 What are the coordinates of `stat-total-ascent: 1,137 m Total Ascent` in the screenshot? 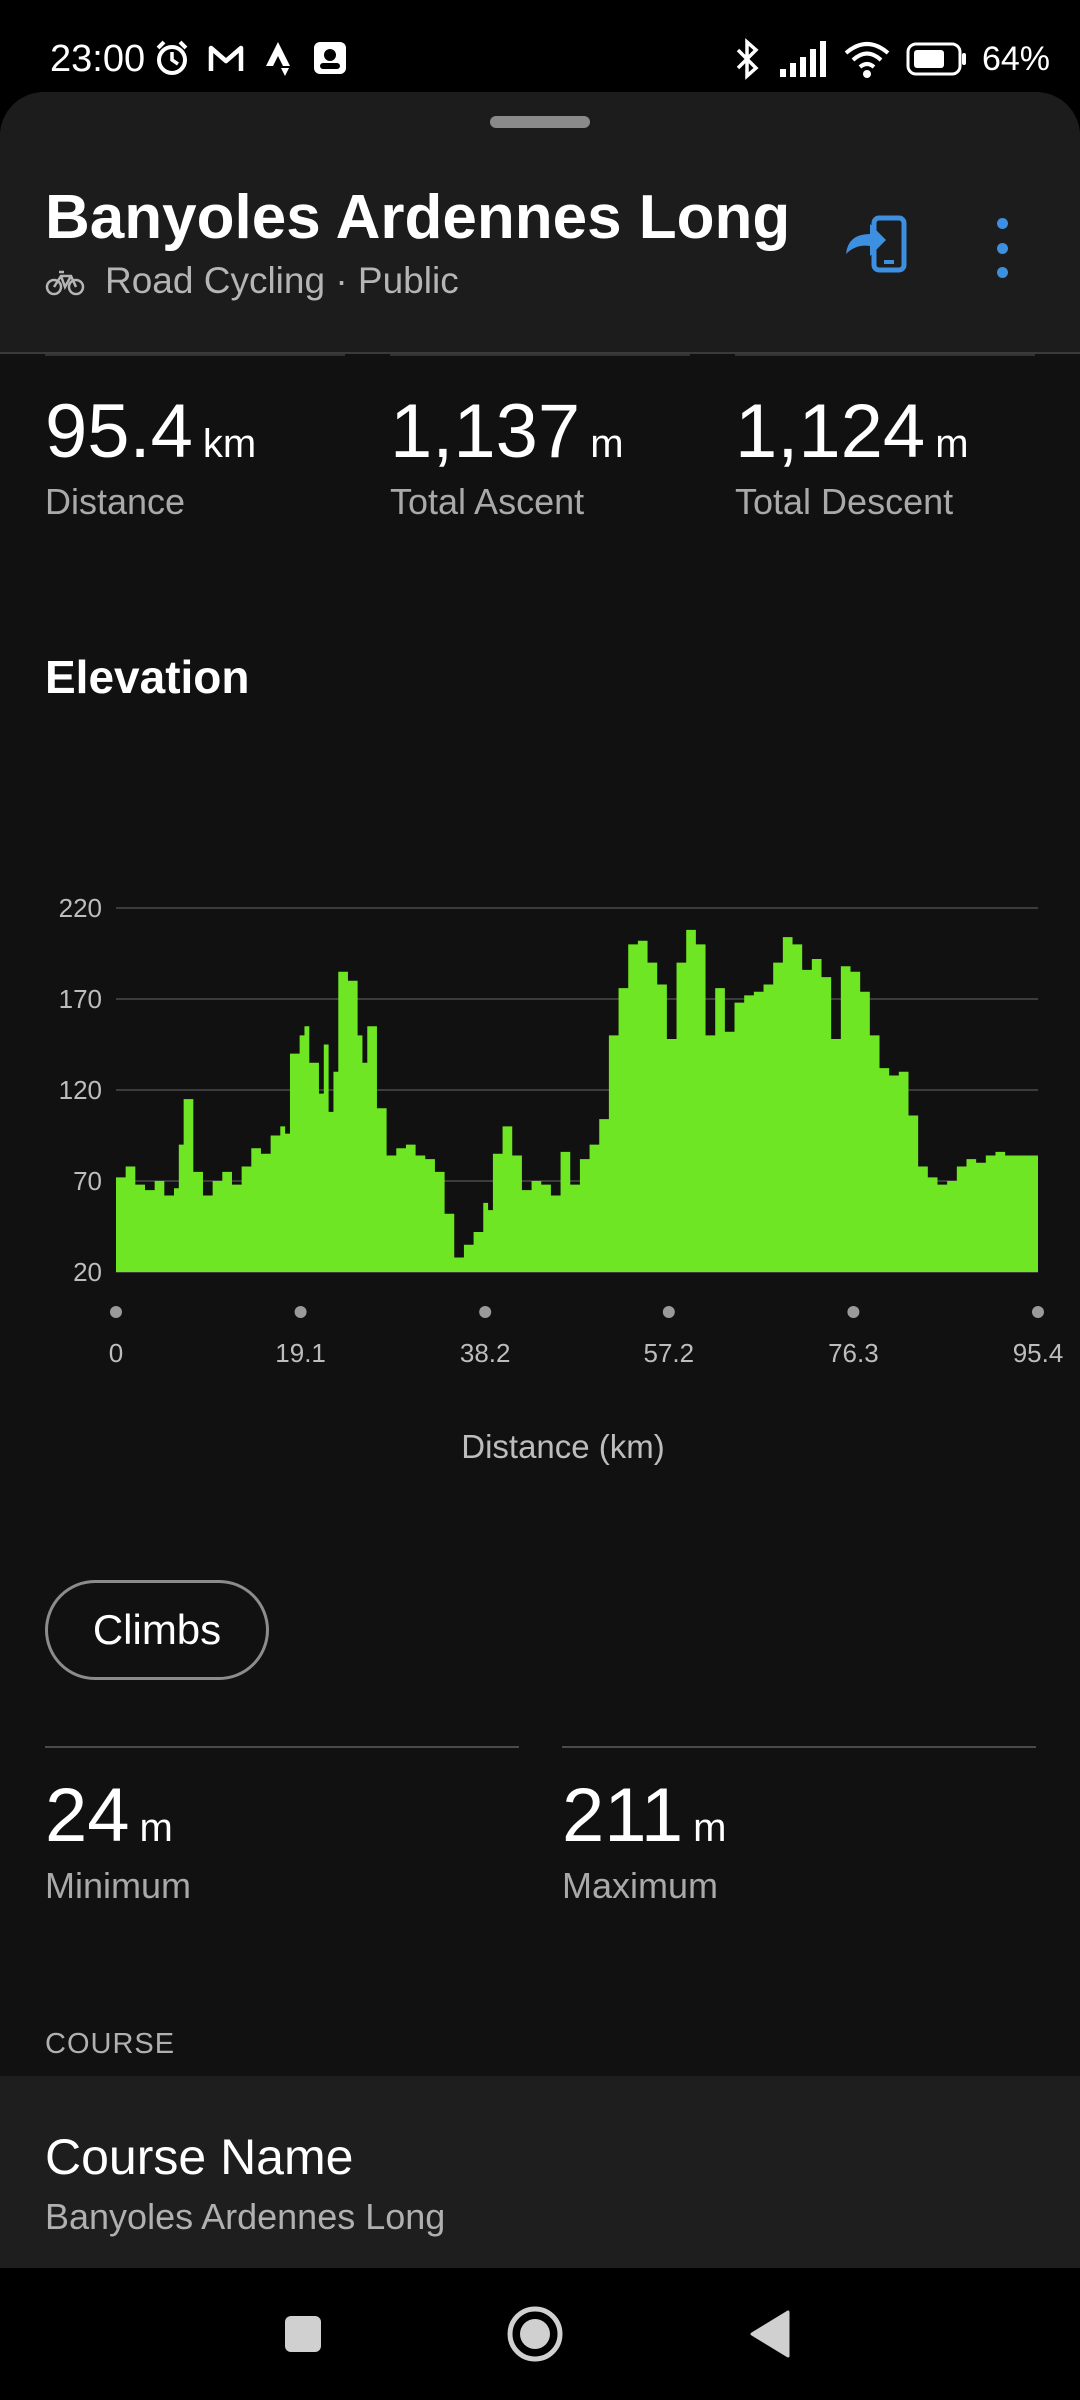 It's located at (507, 455).